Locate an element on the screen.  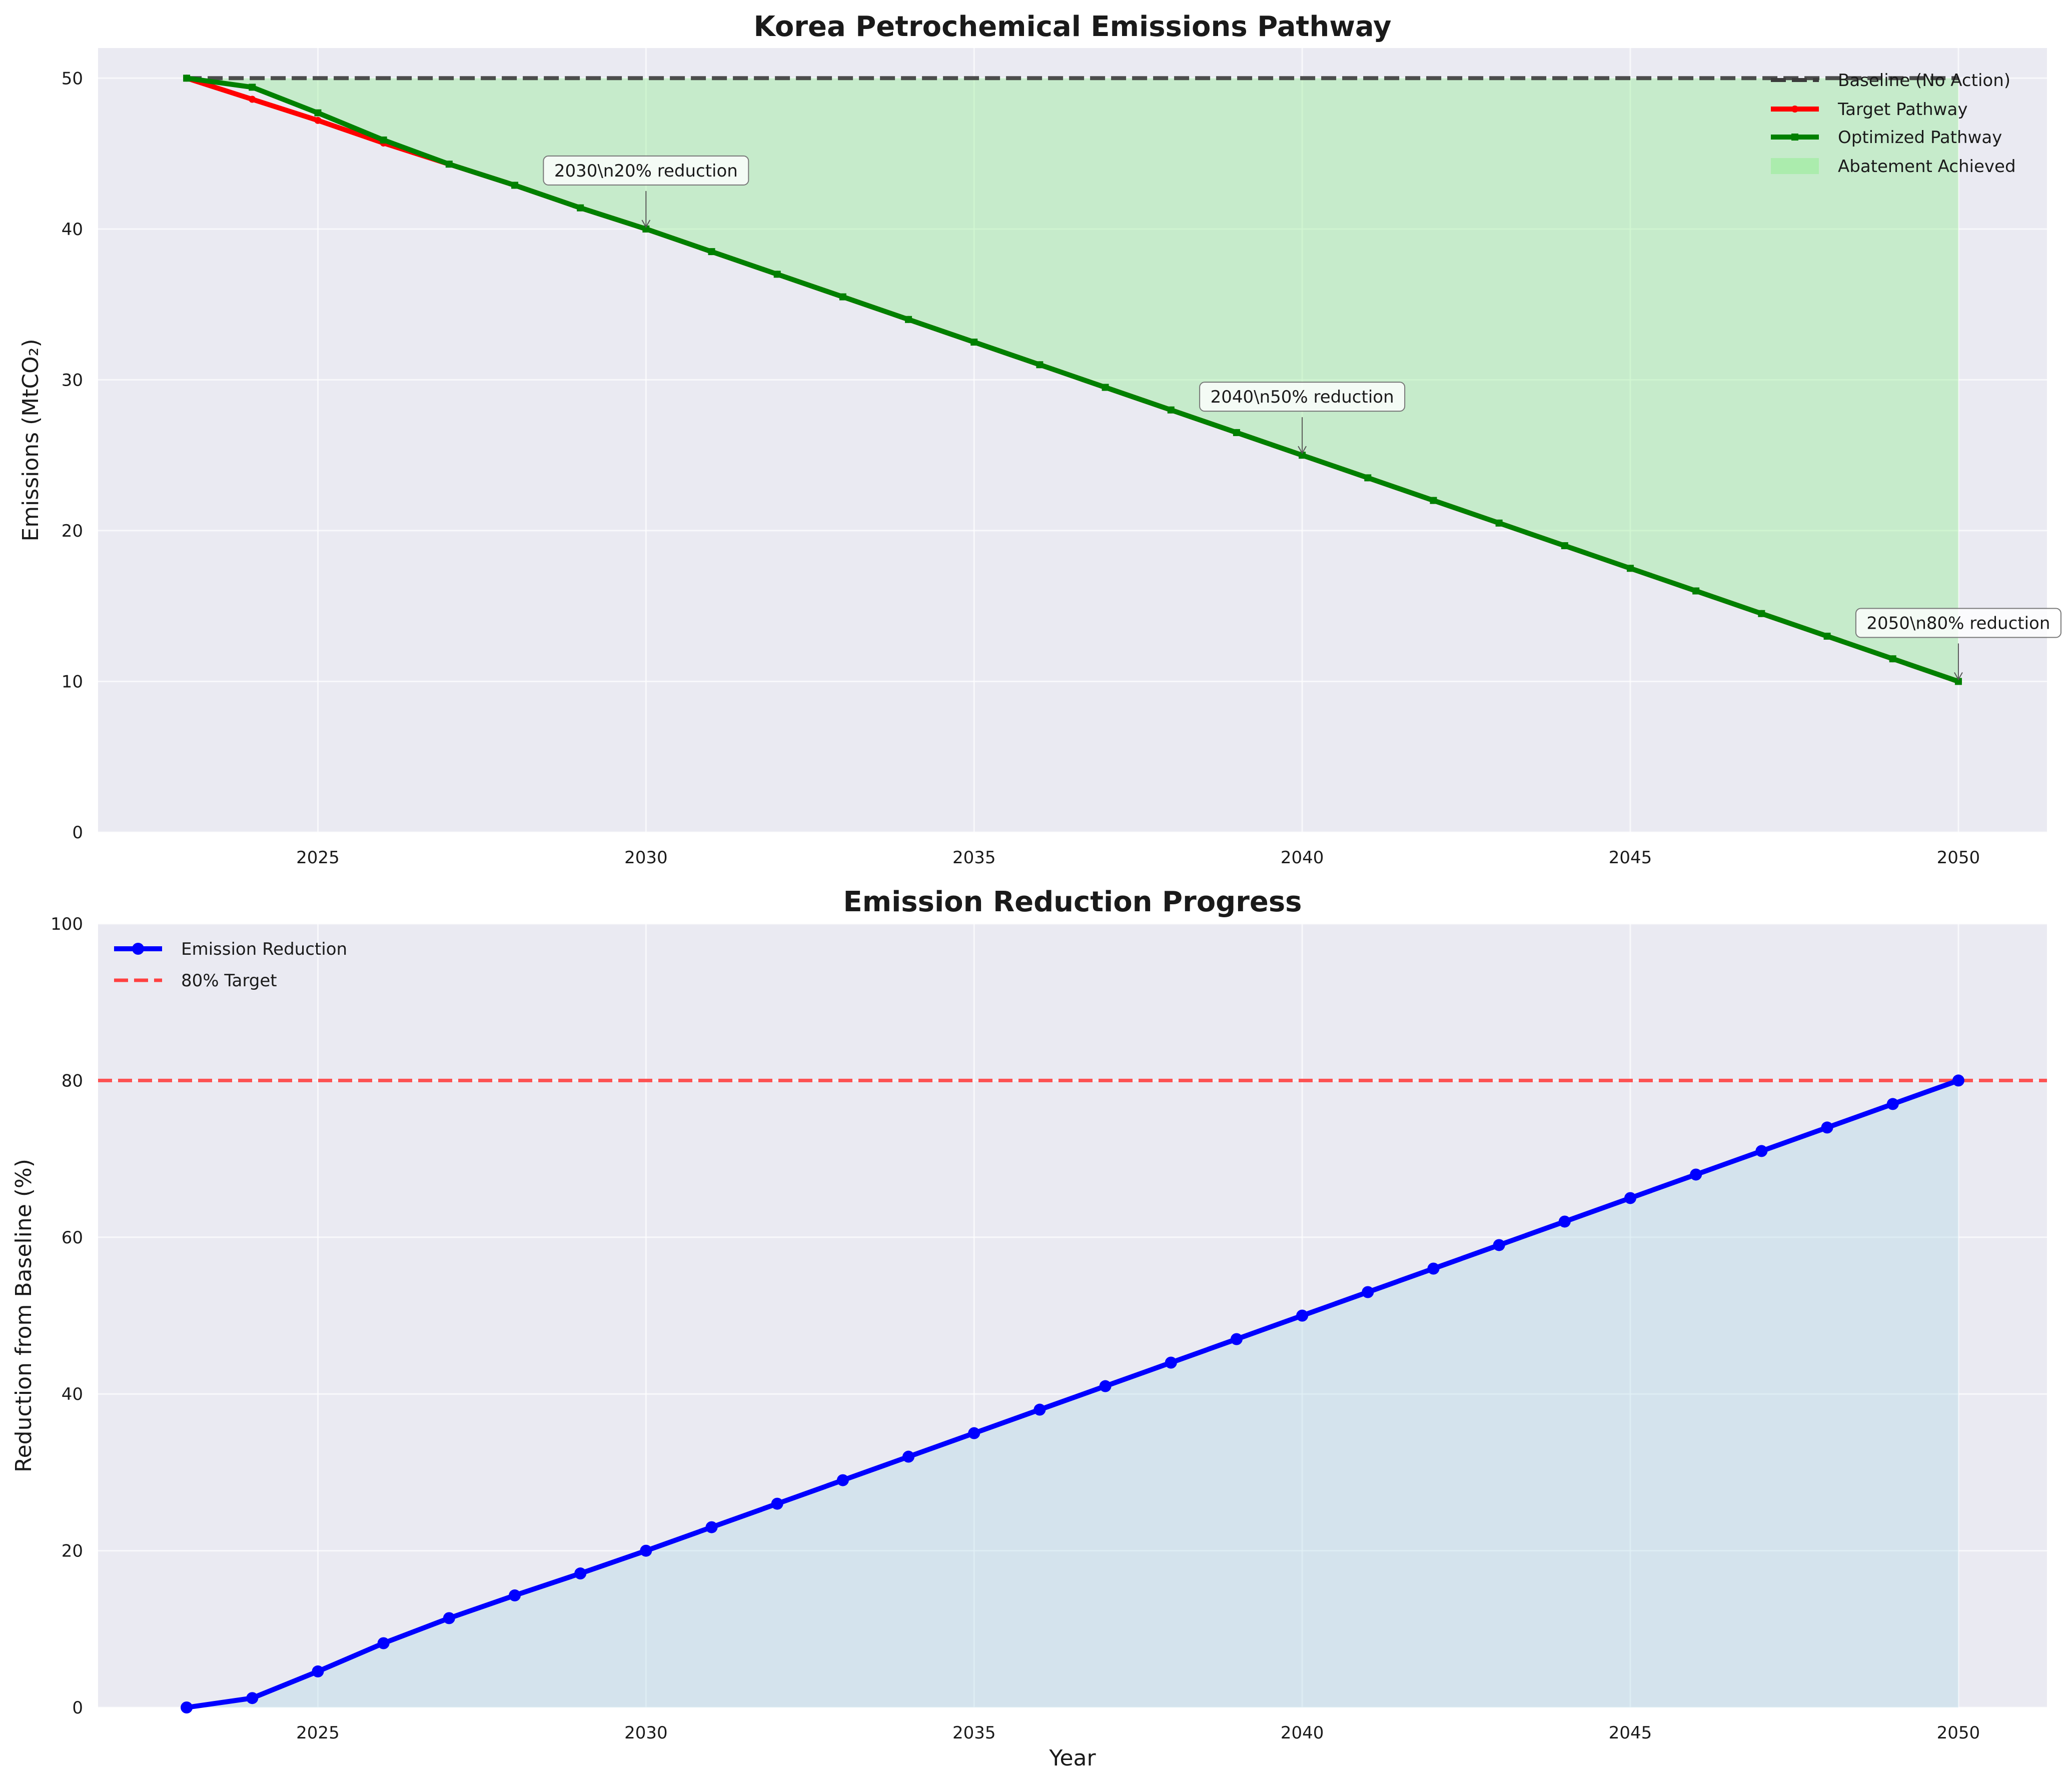
legend-label: Baseline (No Action) is located at coordinates (1924, 81).